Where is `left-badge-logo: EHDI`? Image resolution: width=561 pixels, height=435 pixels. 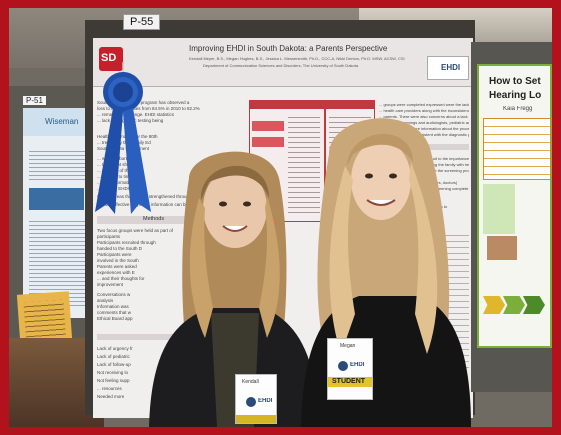 left-badge-logo: EHDI is located at coordinates (265, 401).